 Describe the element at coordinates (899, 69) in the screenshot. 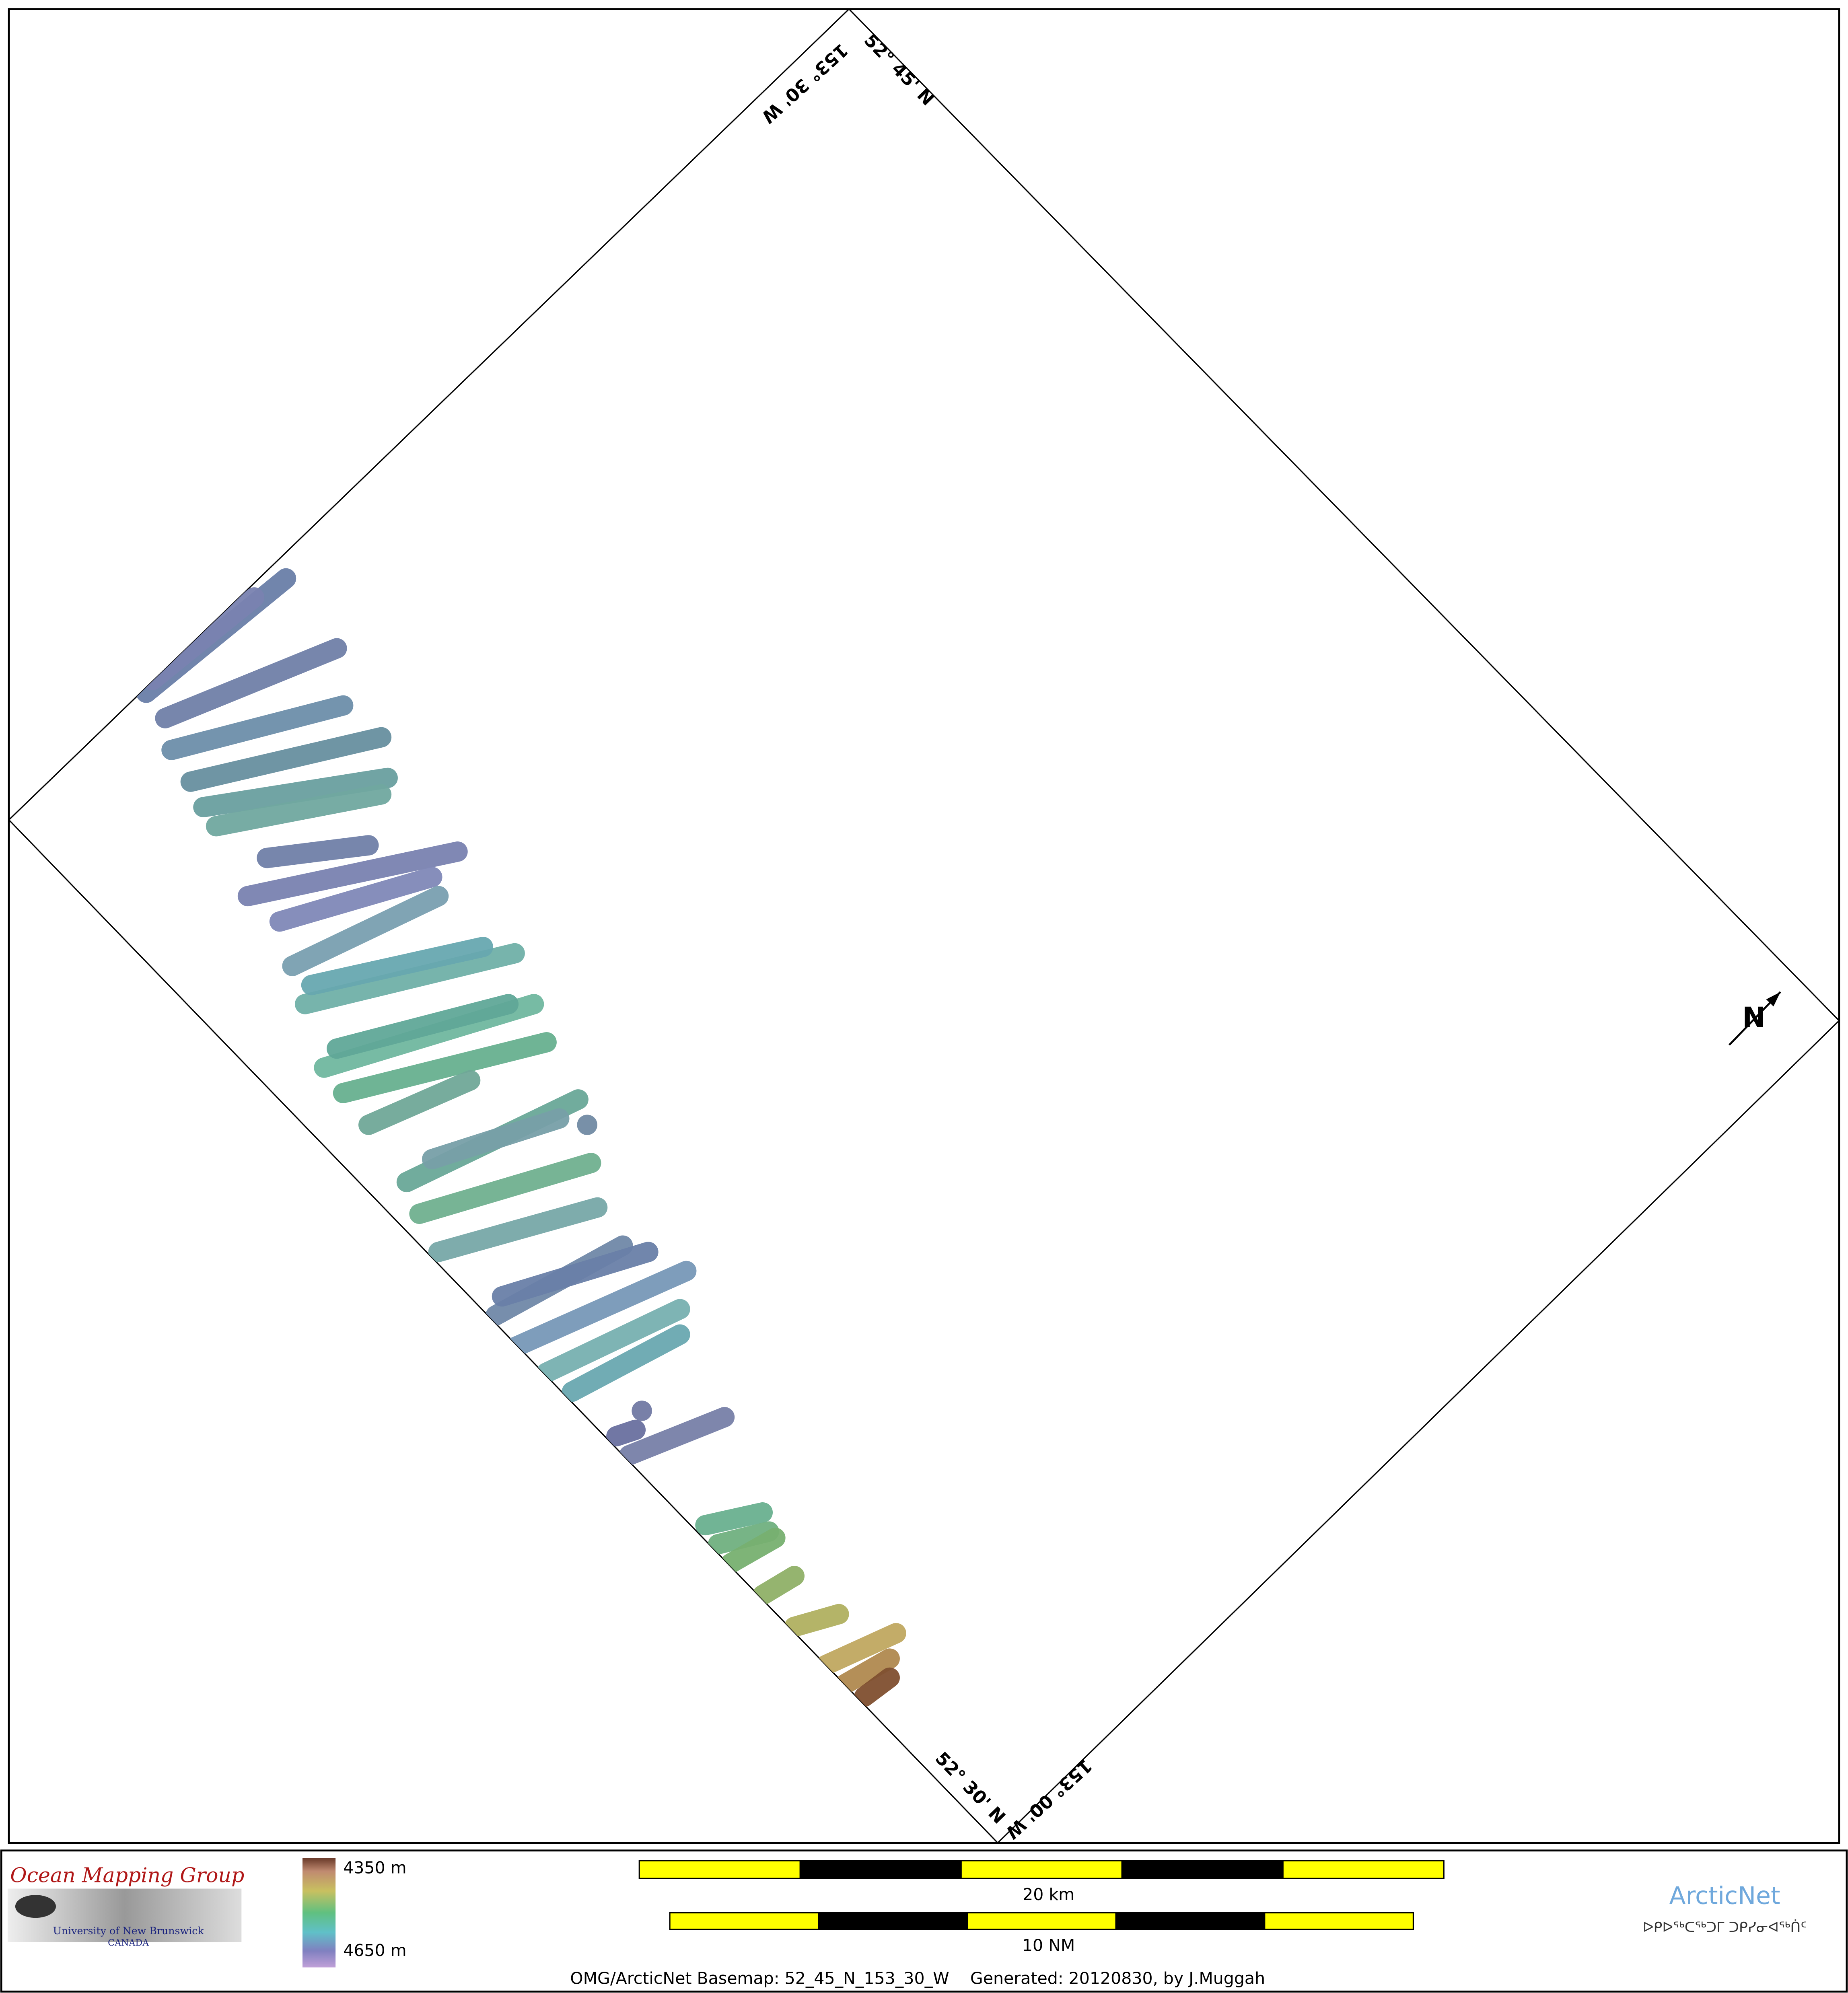

I see `grid-label: 52° 45' N` at that location.